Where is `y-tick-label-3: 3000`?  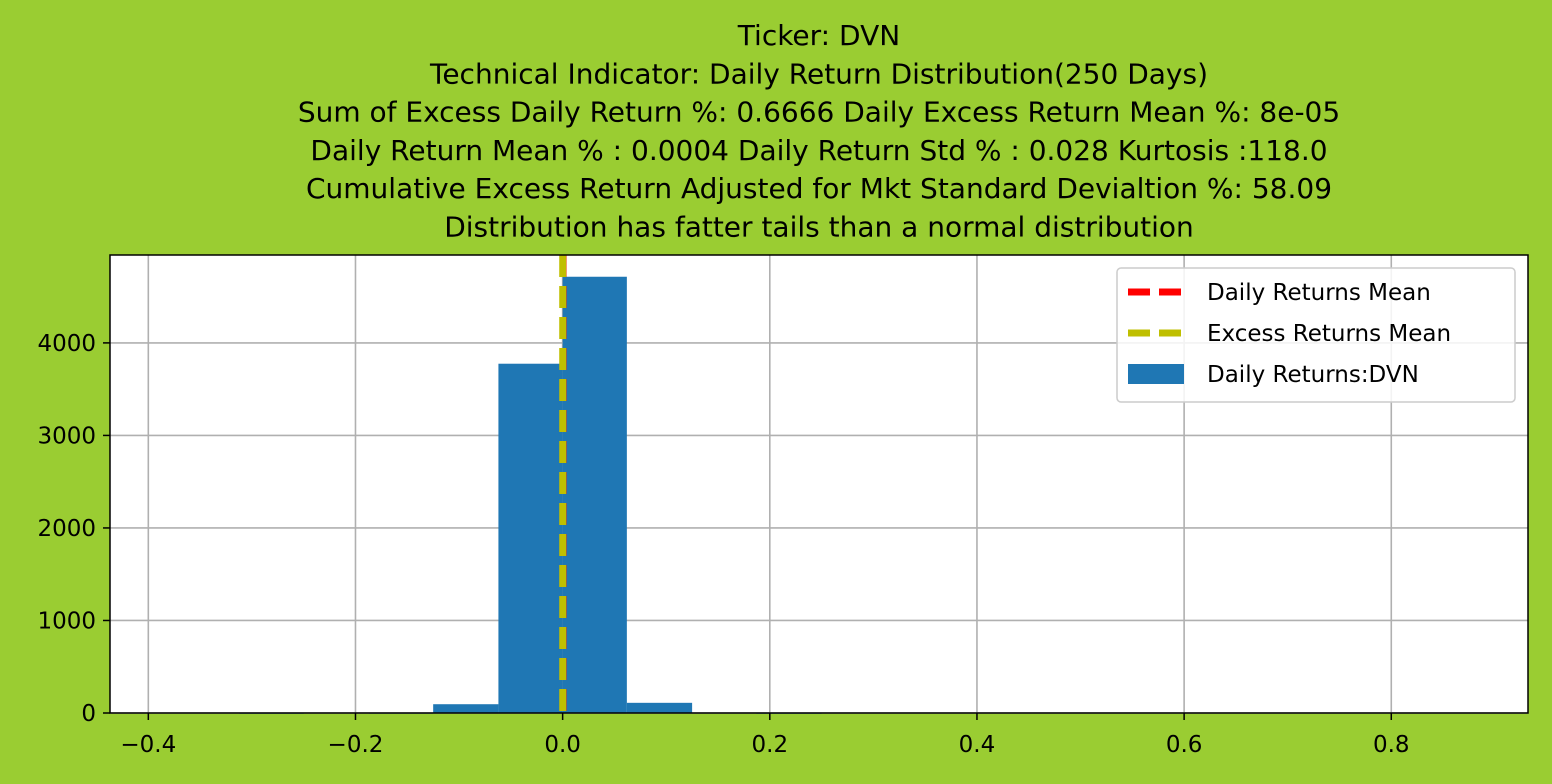 y-tick-label-3: 3000 is located at coordinates (66, 436).